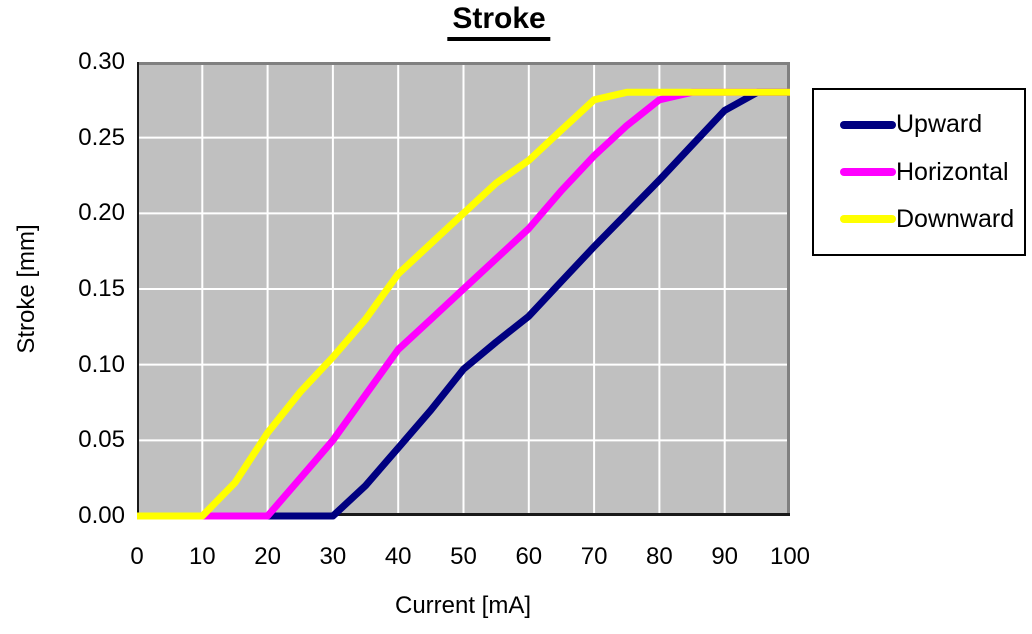 The width and height of the screenshot is (1032, 634). Describe the element at coordinates (267, 556) in the screenshot. I see `x-tick-label: 20` at that location.